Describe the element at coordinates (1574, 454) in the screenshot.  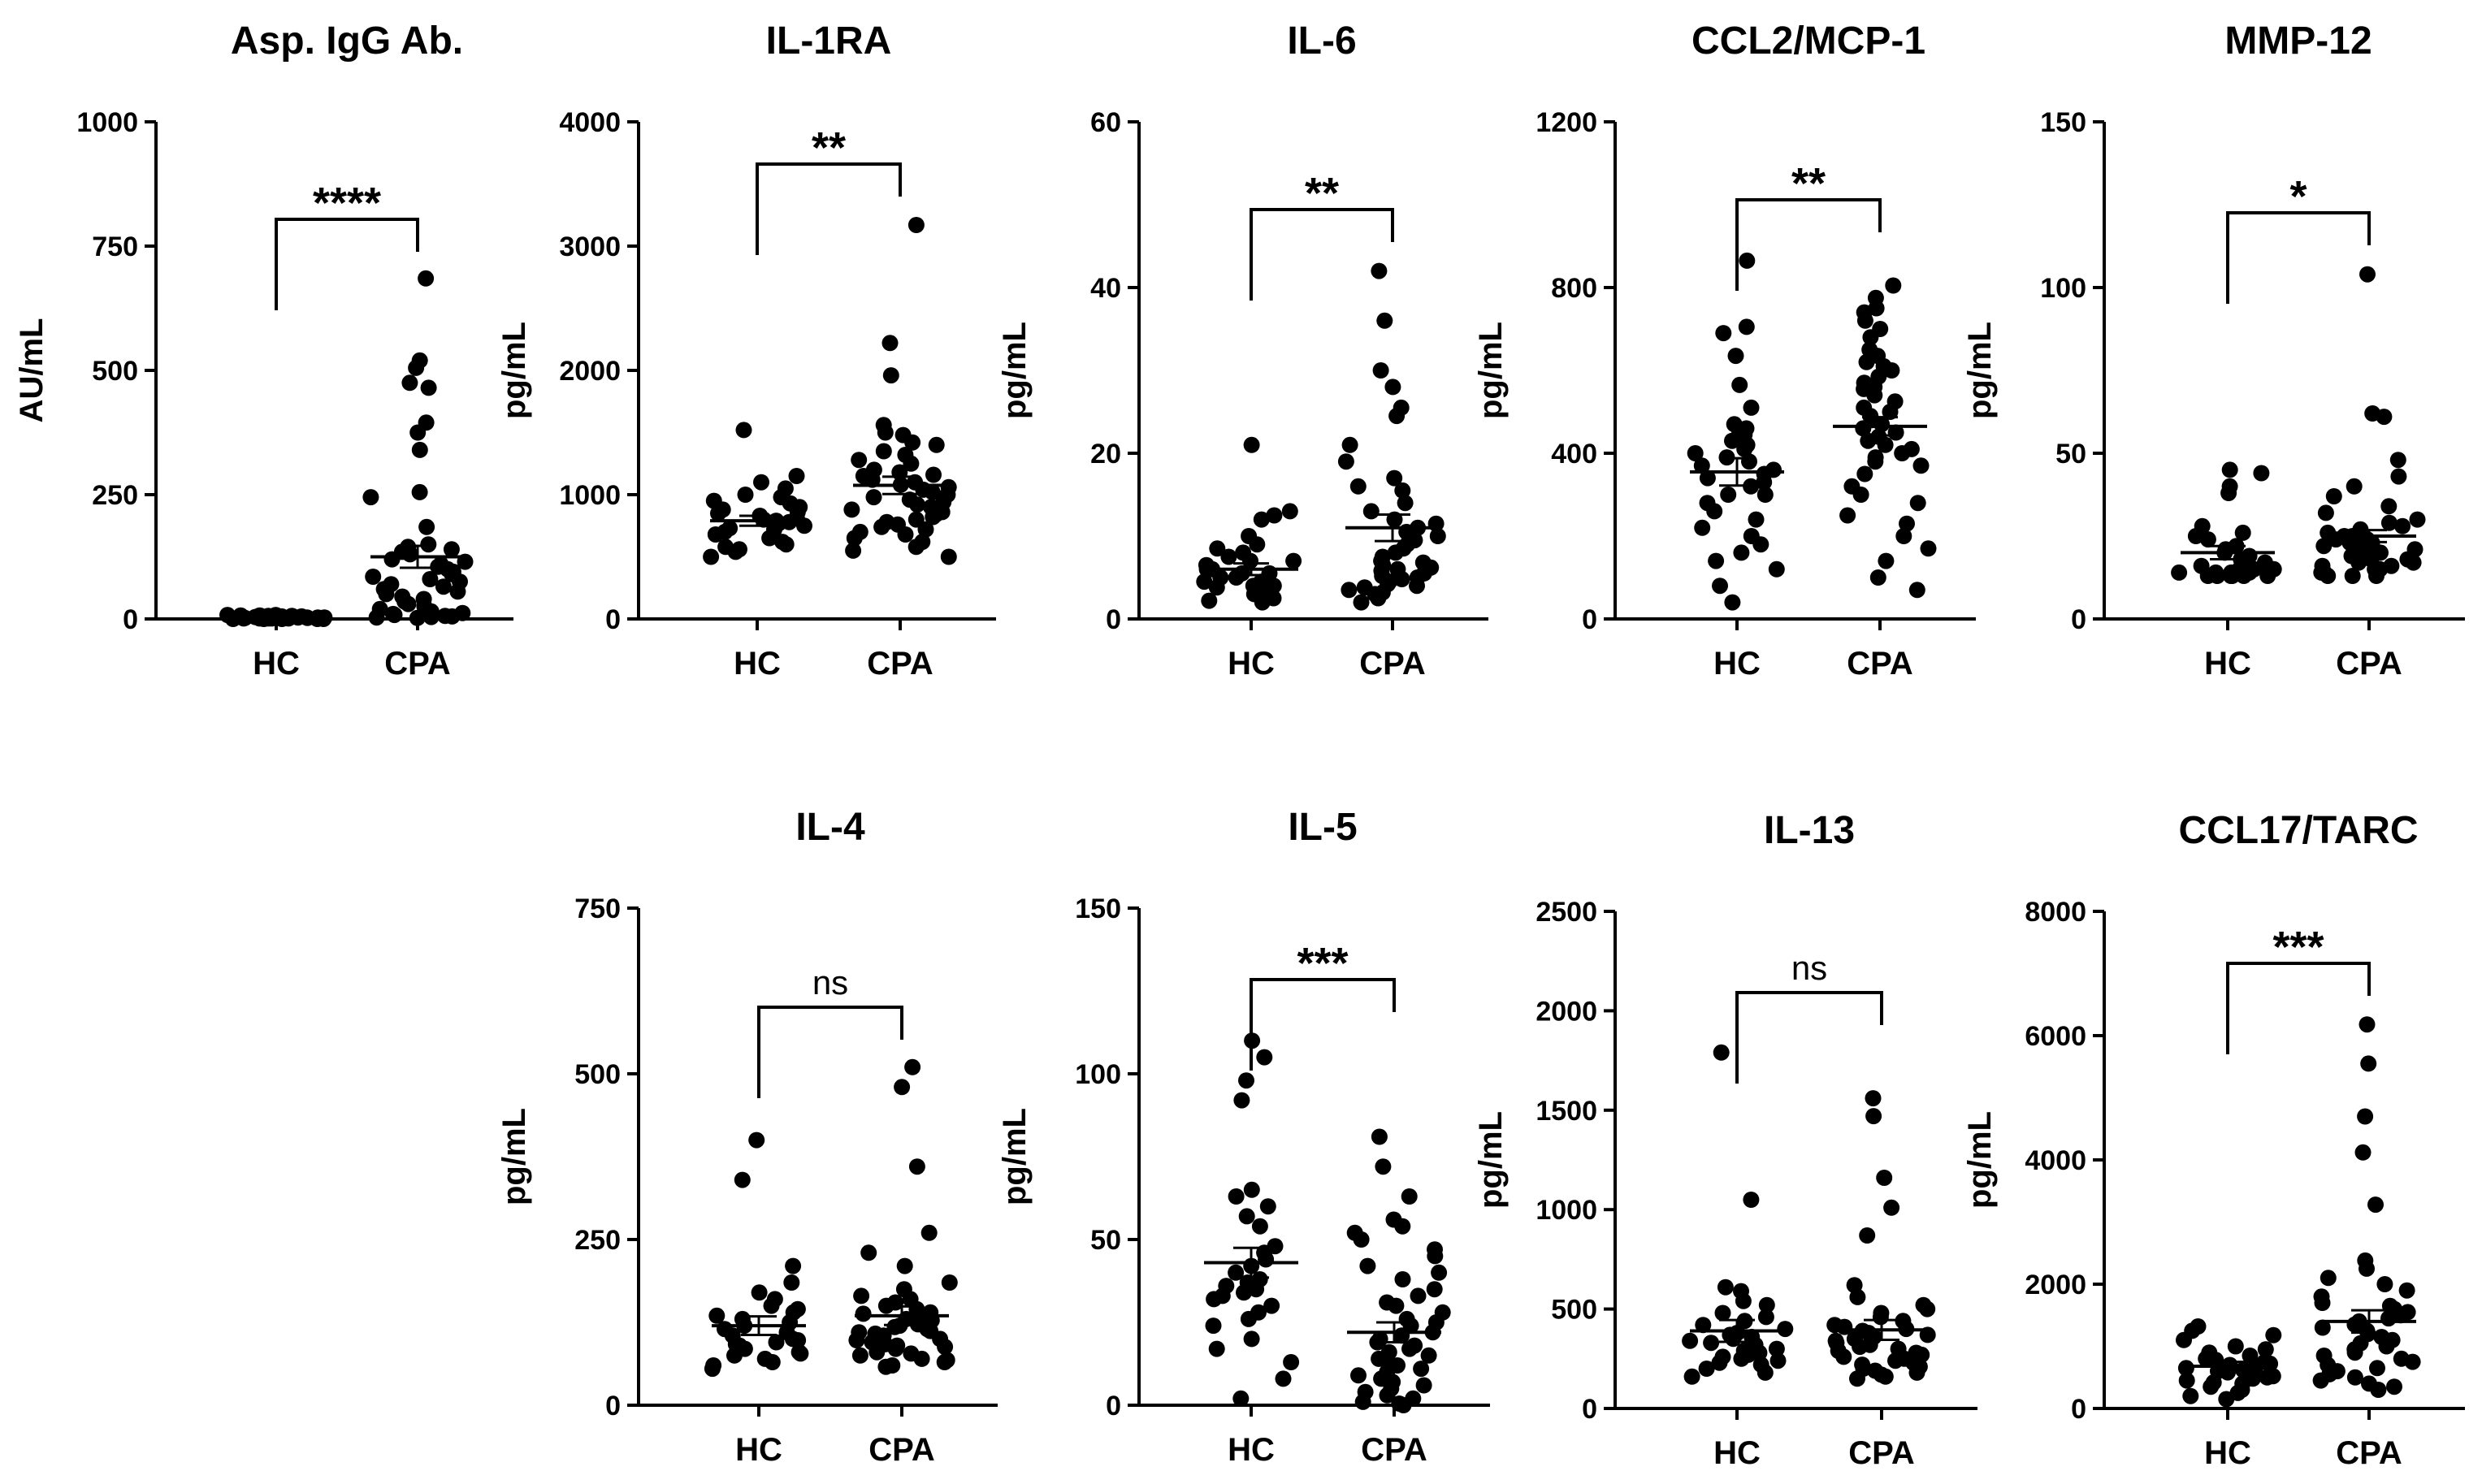
I see `y-tick-label: 400` at that location.